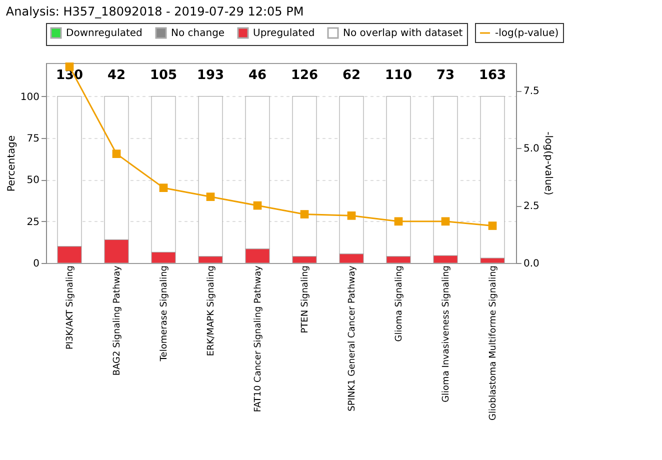 This screenshot has width=662, height=460. Describe the element at coordinates (36, 264) in the screenshot. I see `y-tick-label: 0` at that location.